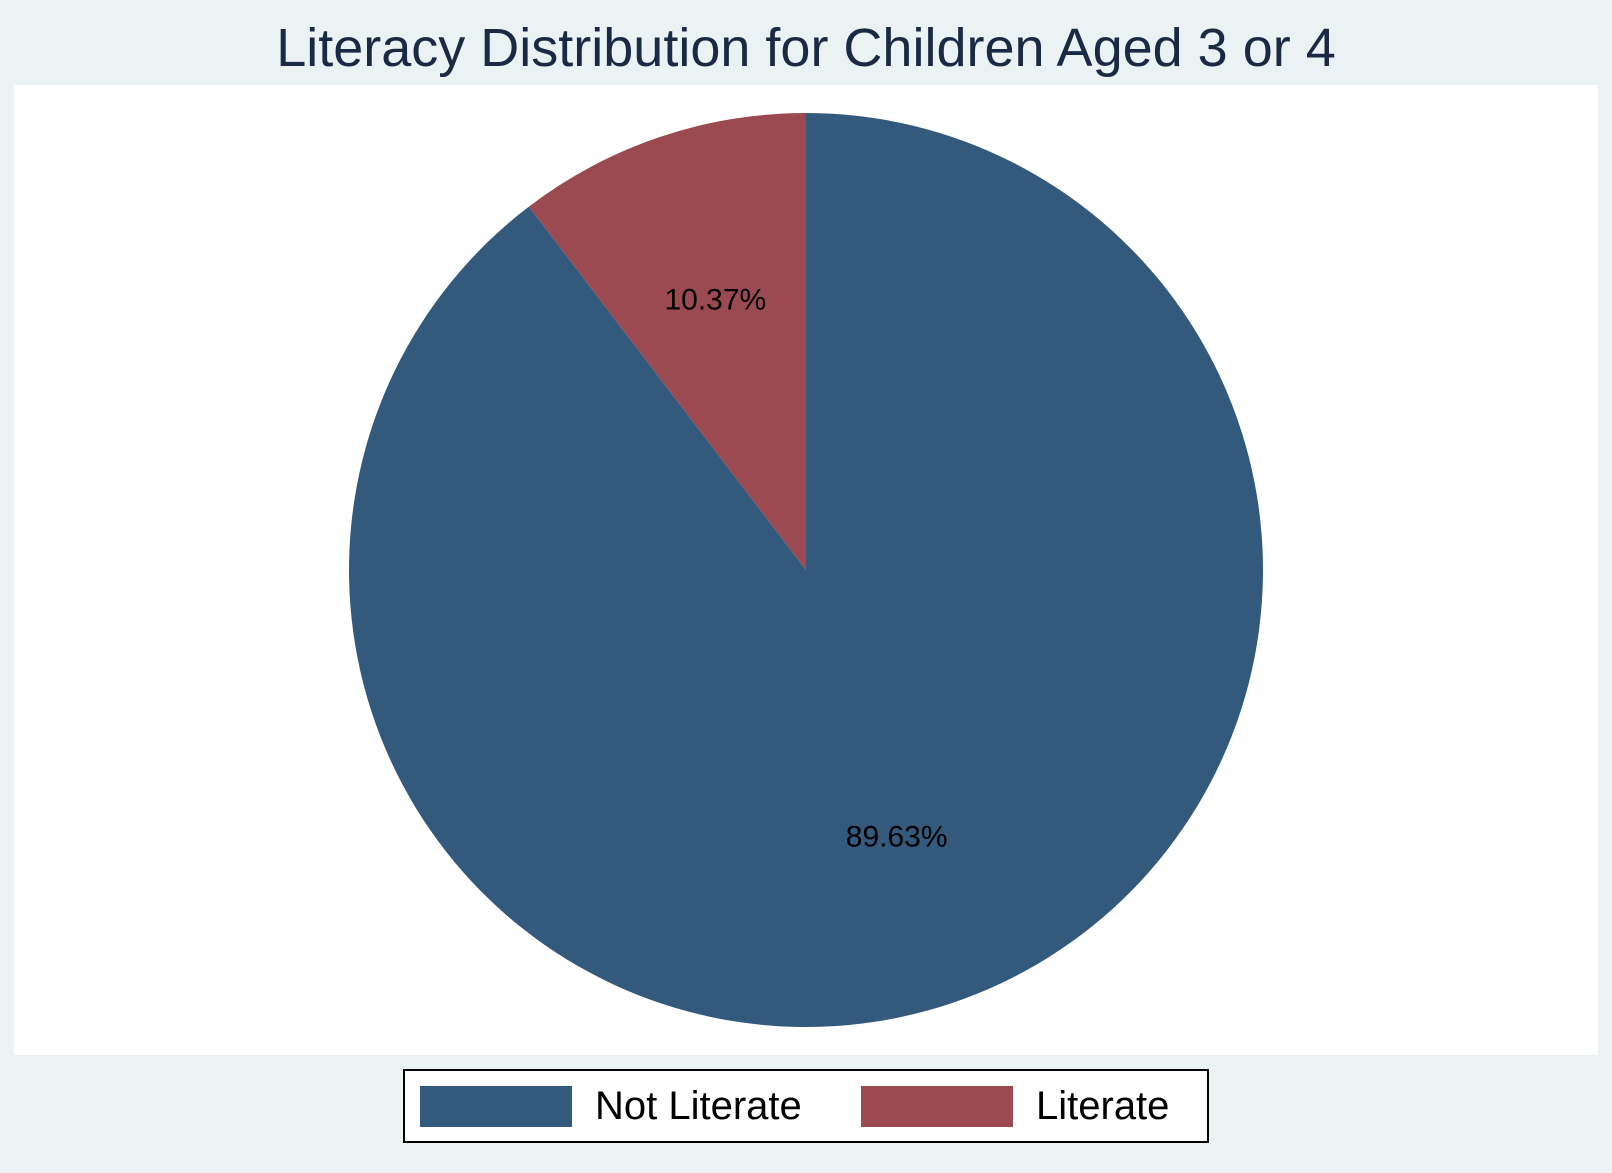 This screenshot has width=1612, height=1173. Describe the element at coordinates (496, 1106) in the screenshot. I see `legend-swatch-not-literate` at that location.